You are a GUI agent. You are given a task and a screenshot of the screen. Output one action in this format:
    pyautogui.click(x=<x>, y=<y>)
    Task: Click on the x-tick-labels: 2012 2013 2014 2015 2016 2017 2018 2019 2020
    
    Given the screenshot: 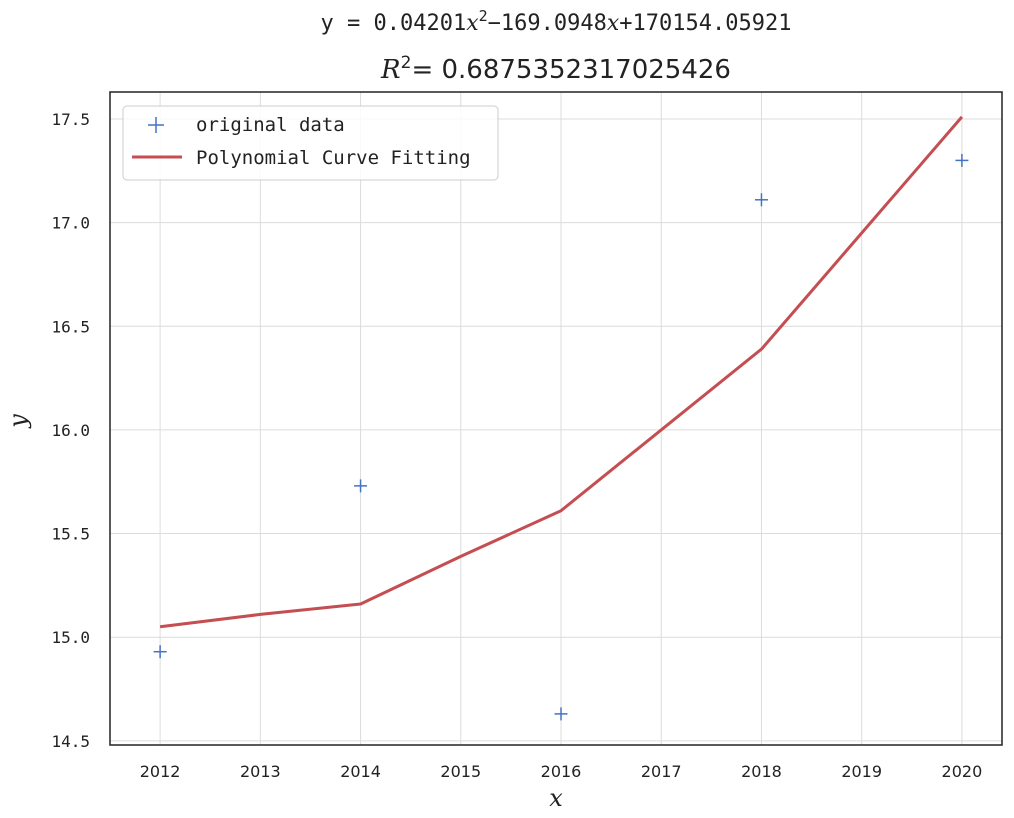 What is the action you would take?
    pyautogui.click(x=561, y=771)
    